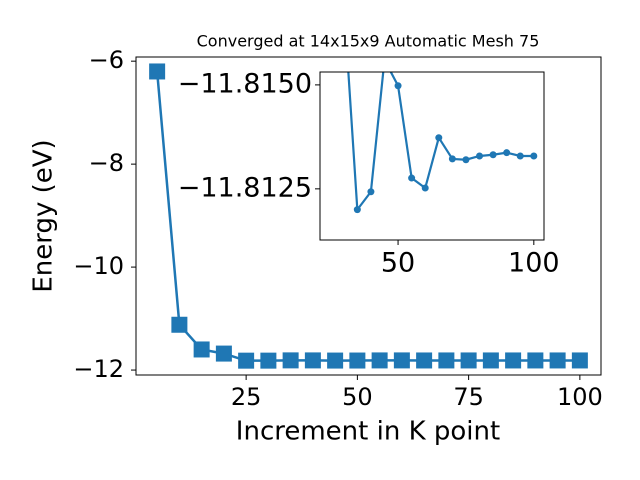 The height and width of the screenshot is (480, 640). What do you see at coordinates (98, 369) in the screenshot?
I see `y-tick-label: −12` at bounding box center [98, 369].